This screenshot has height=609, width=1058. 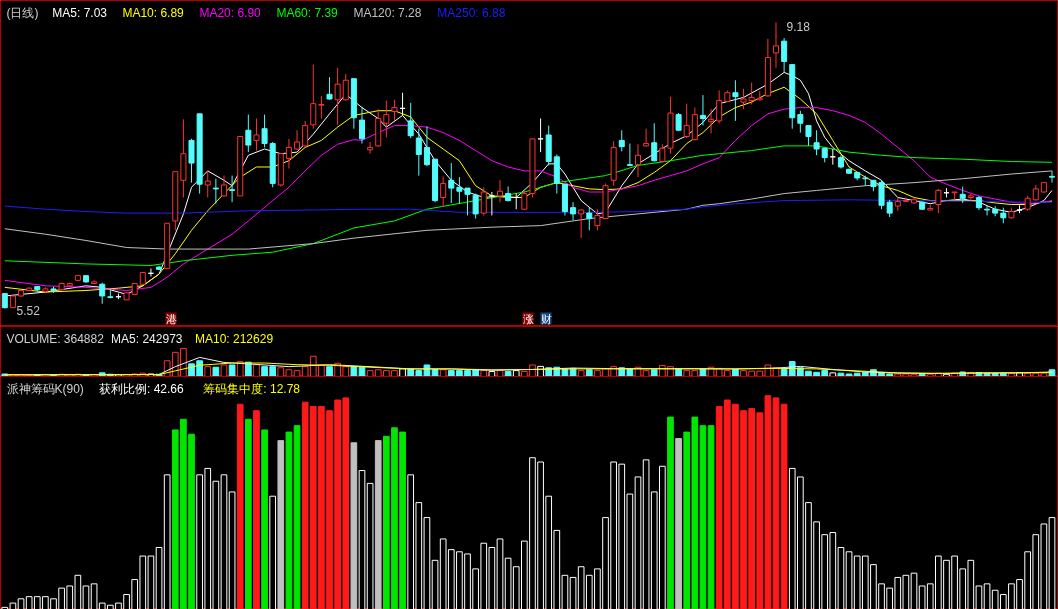 What do you see at coordinates (80, 12) in the screenshot?
I see `text: MA5: 7.03` at bounding box center [80, 12].